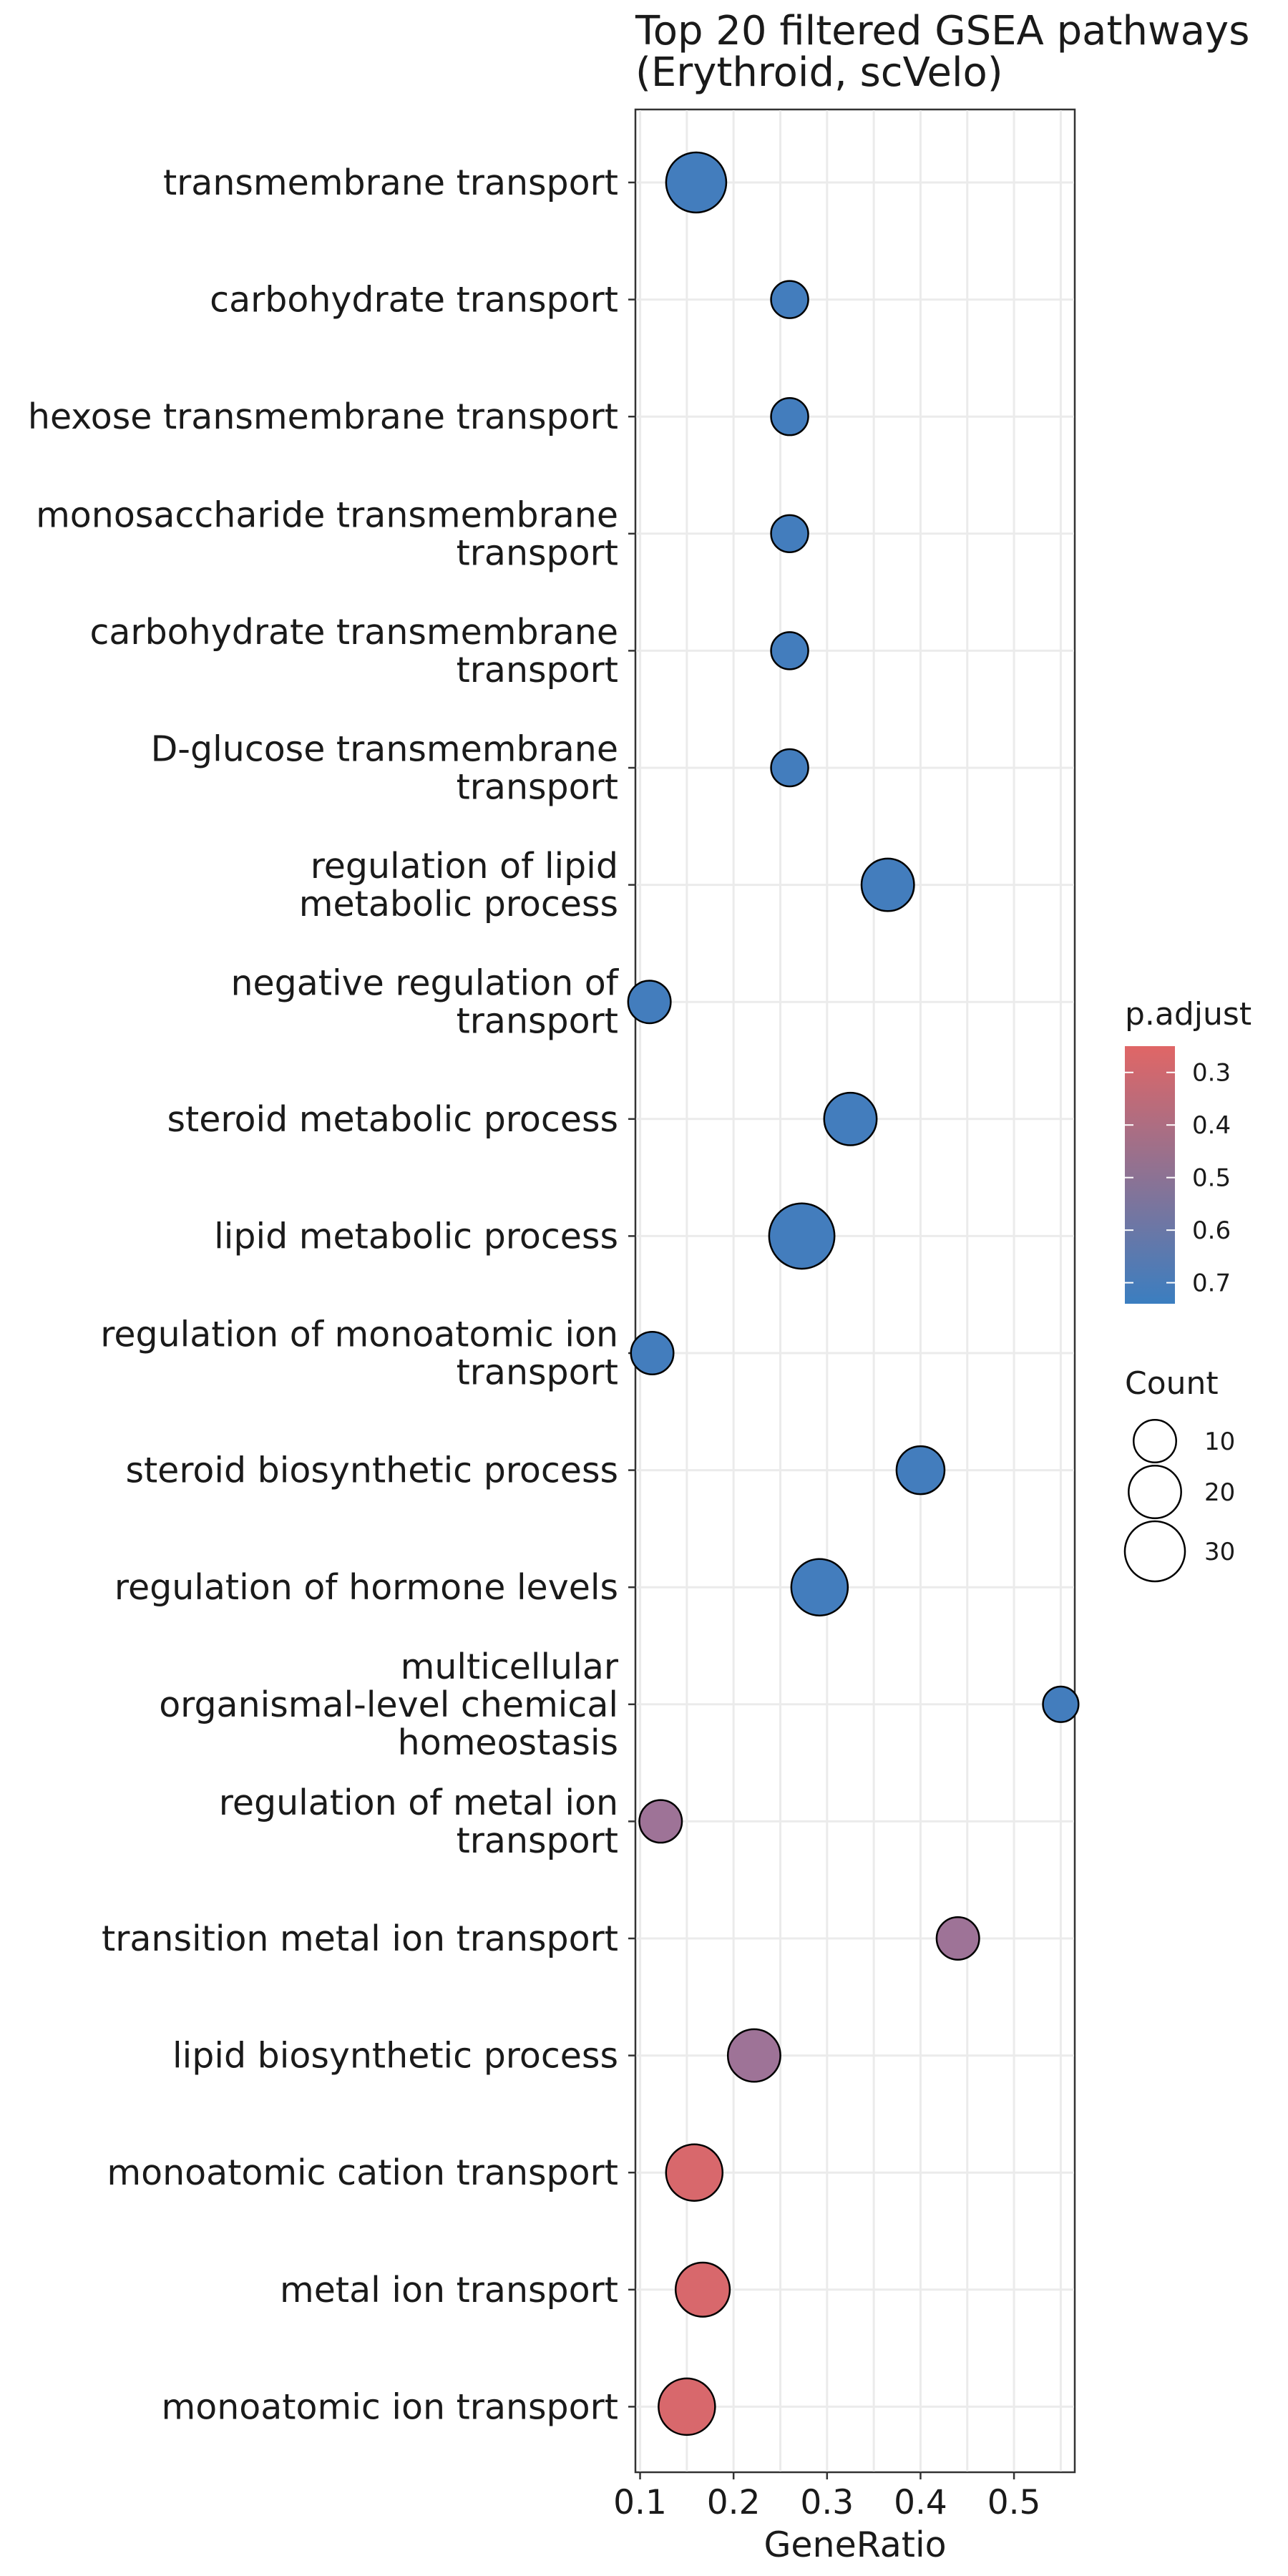 The height and width of the screenshot is (2576, 1288). What do you see at coordinates (942, 31) in the screenshot?
I see `chart-title-line: Top 20 filtered GSEA pathways` at bounding box center [942, 31].